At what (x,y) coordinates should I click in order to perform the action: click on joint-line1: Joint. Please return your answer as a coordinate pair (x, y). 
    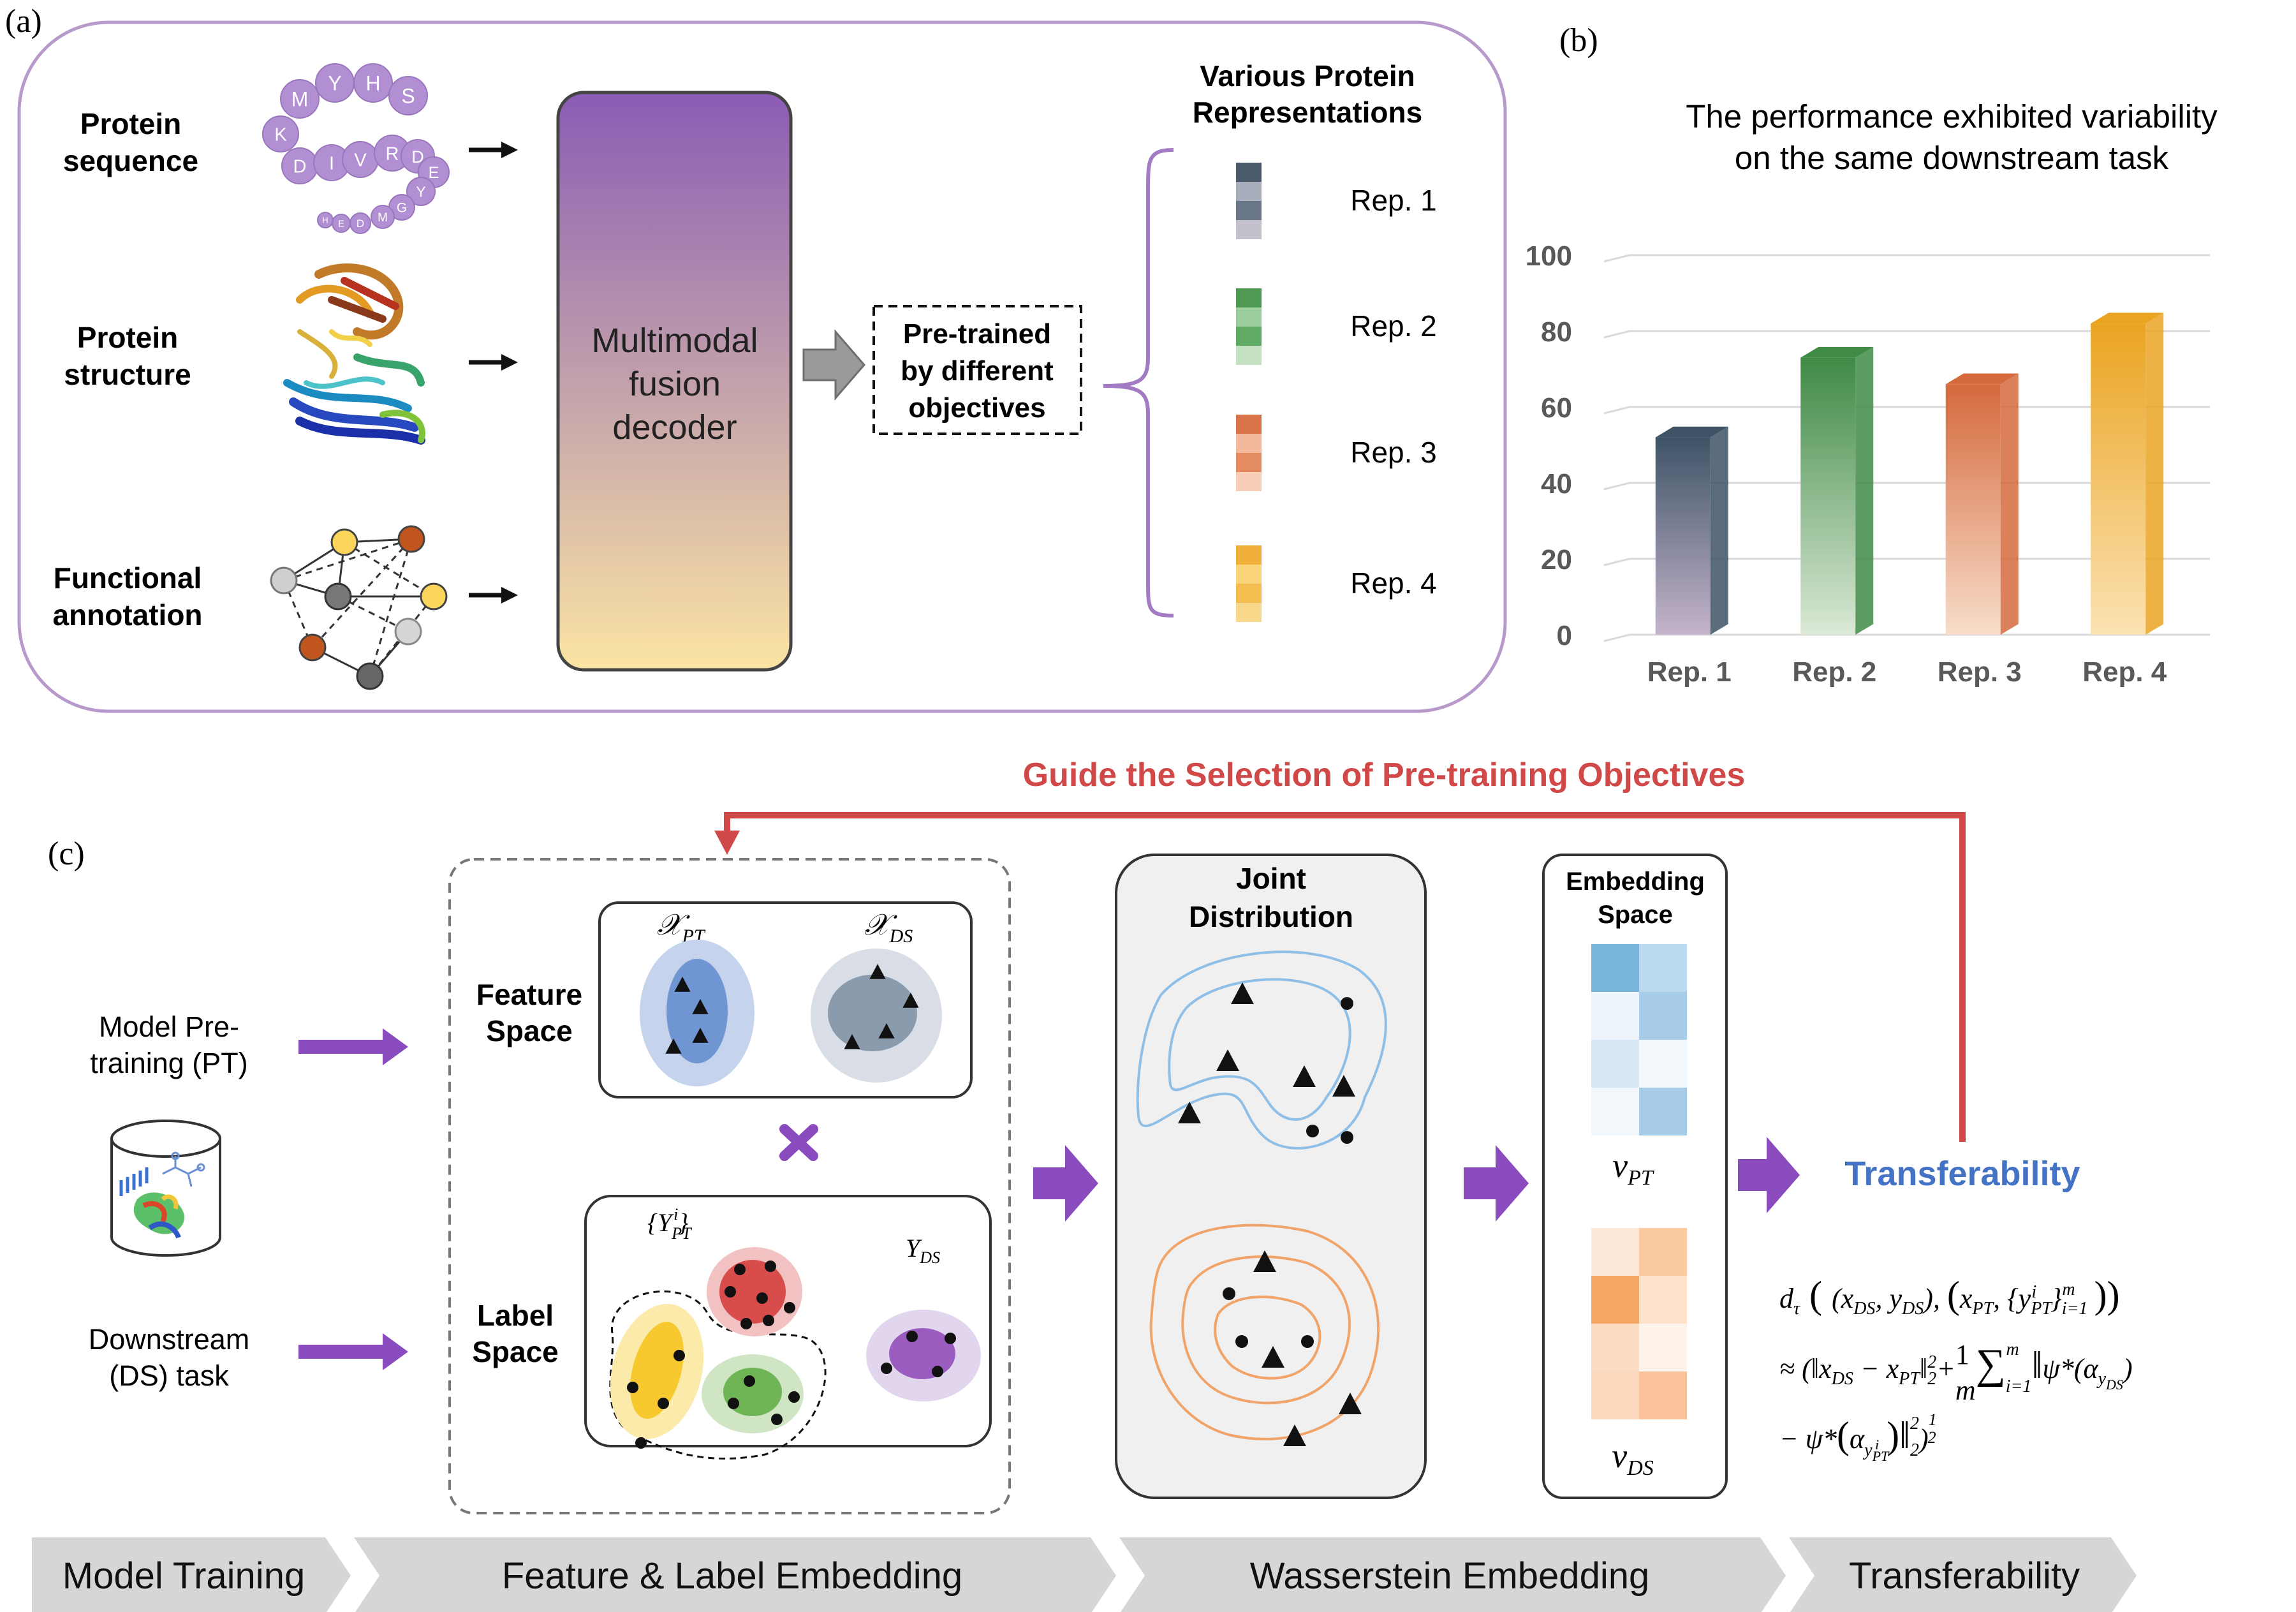
    Looking at the image, I should click on (1271, 879).